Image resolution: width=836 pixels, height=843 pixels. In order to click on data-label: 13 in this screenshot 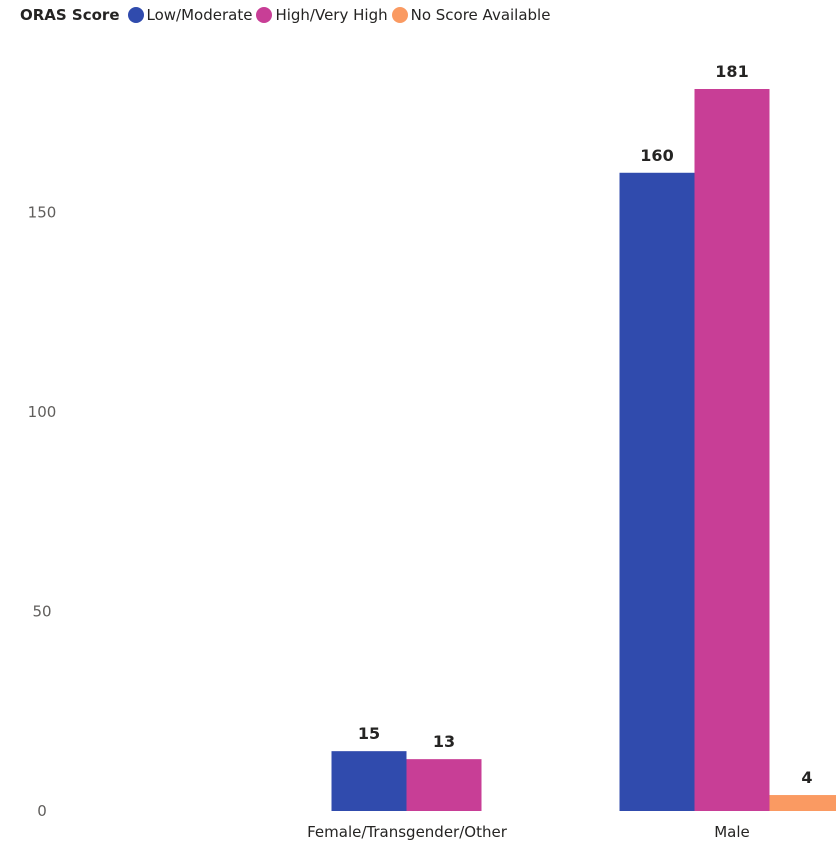, I will do `click(444, 741)`.